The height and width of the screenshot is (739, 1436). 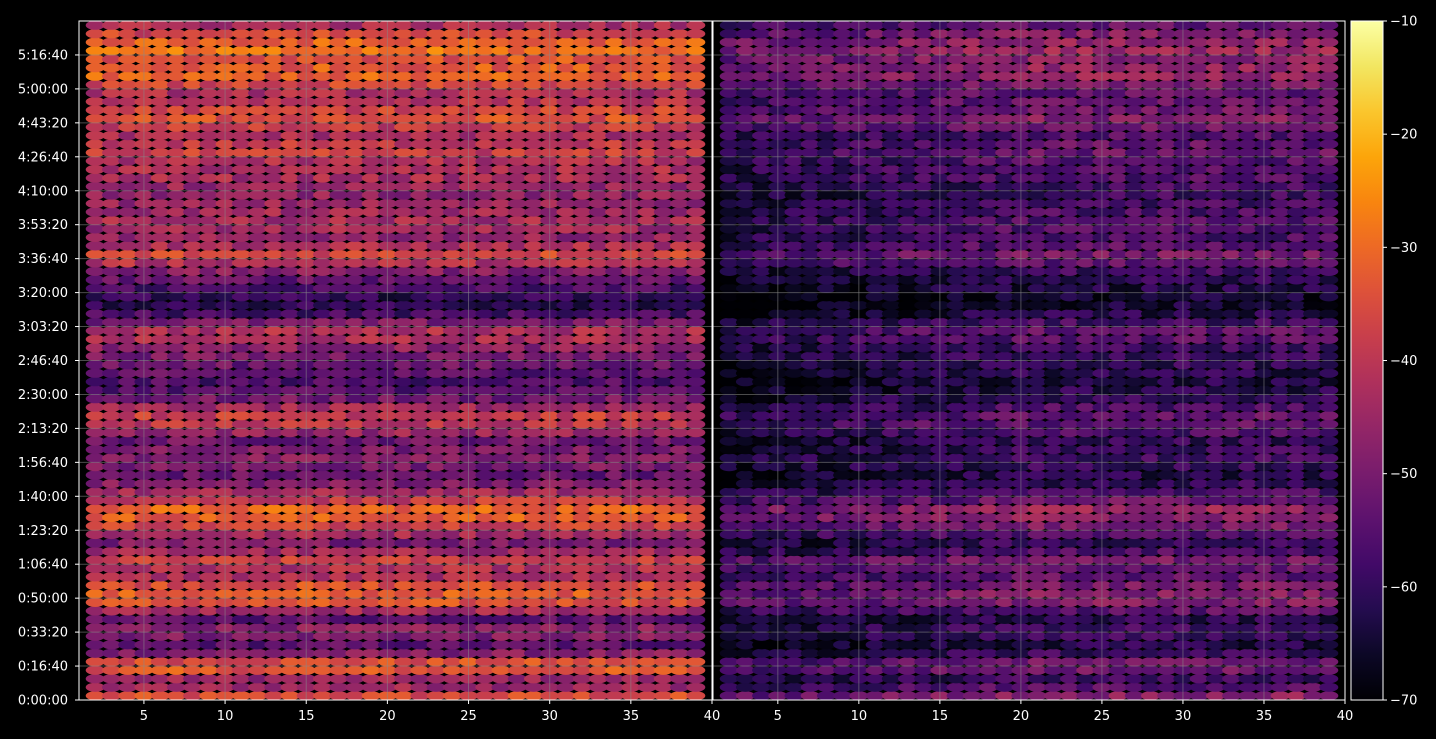 I want to click on y-tick-label: 0:16:40, so click(x=43, y=667).